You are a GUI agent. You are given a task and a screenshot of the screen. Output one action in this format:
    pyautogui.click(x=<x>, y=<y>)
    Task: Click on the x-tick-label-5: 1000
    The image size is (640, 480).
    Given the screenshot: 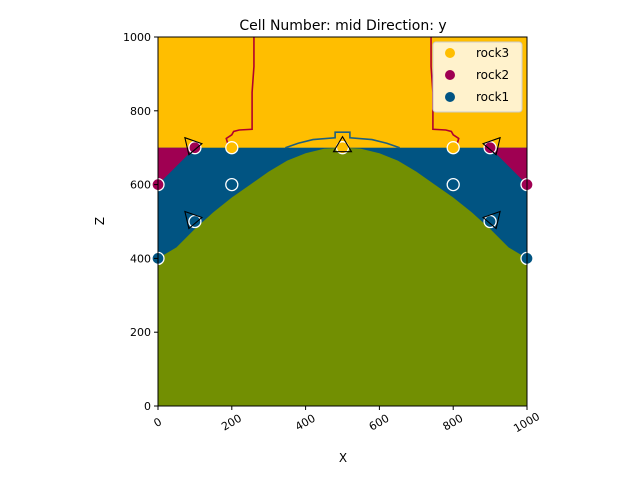 What is the action you would take?
    pyautogui.click(x=526, y=422)
    